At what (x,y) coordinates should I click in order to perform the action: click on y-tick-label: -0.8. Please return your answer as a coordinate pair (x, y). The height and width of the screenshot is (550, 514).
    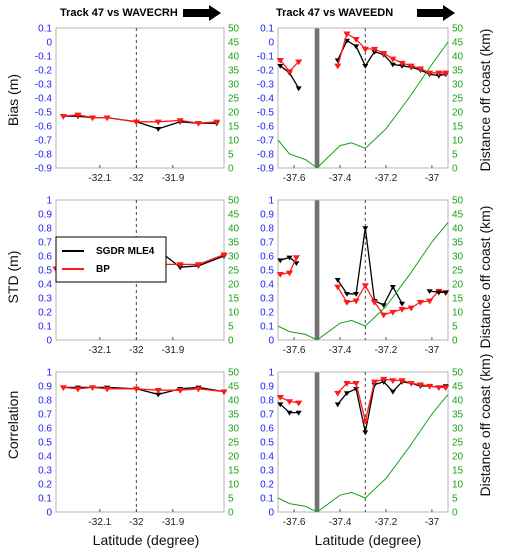
    Looking at the image, I should click on (44, 155).